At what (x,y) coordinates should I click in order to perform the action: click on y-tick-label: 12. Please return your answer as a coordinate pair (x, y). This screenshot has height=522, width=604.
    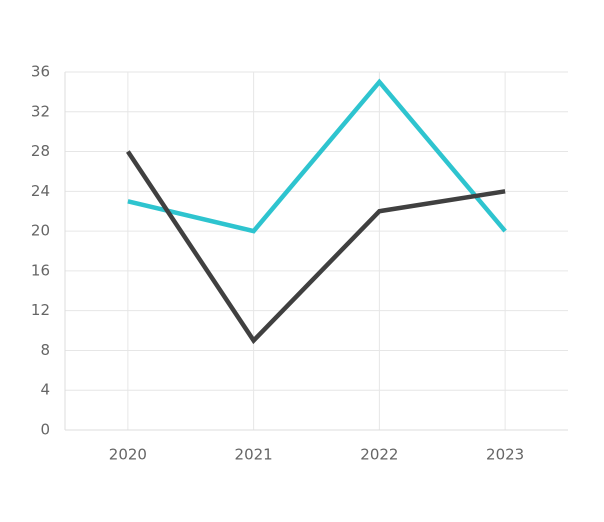
    Looking at the image, I should click on (40, 310).